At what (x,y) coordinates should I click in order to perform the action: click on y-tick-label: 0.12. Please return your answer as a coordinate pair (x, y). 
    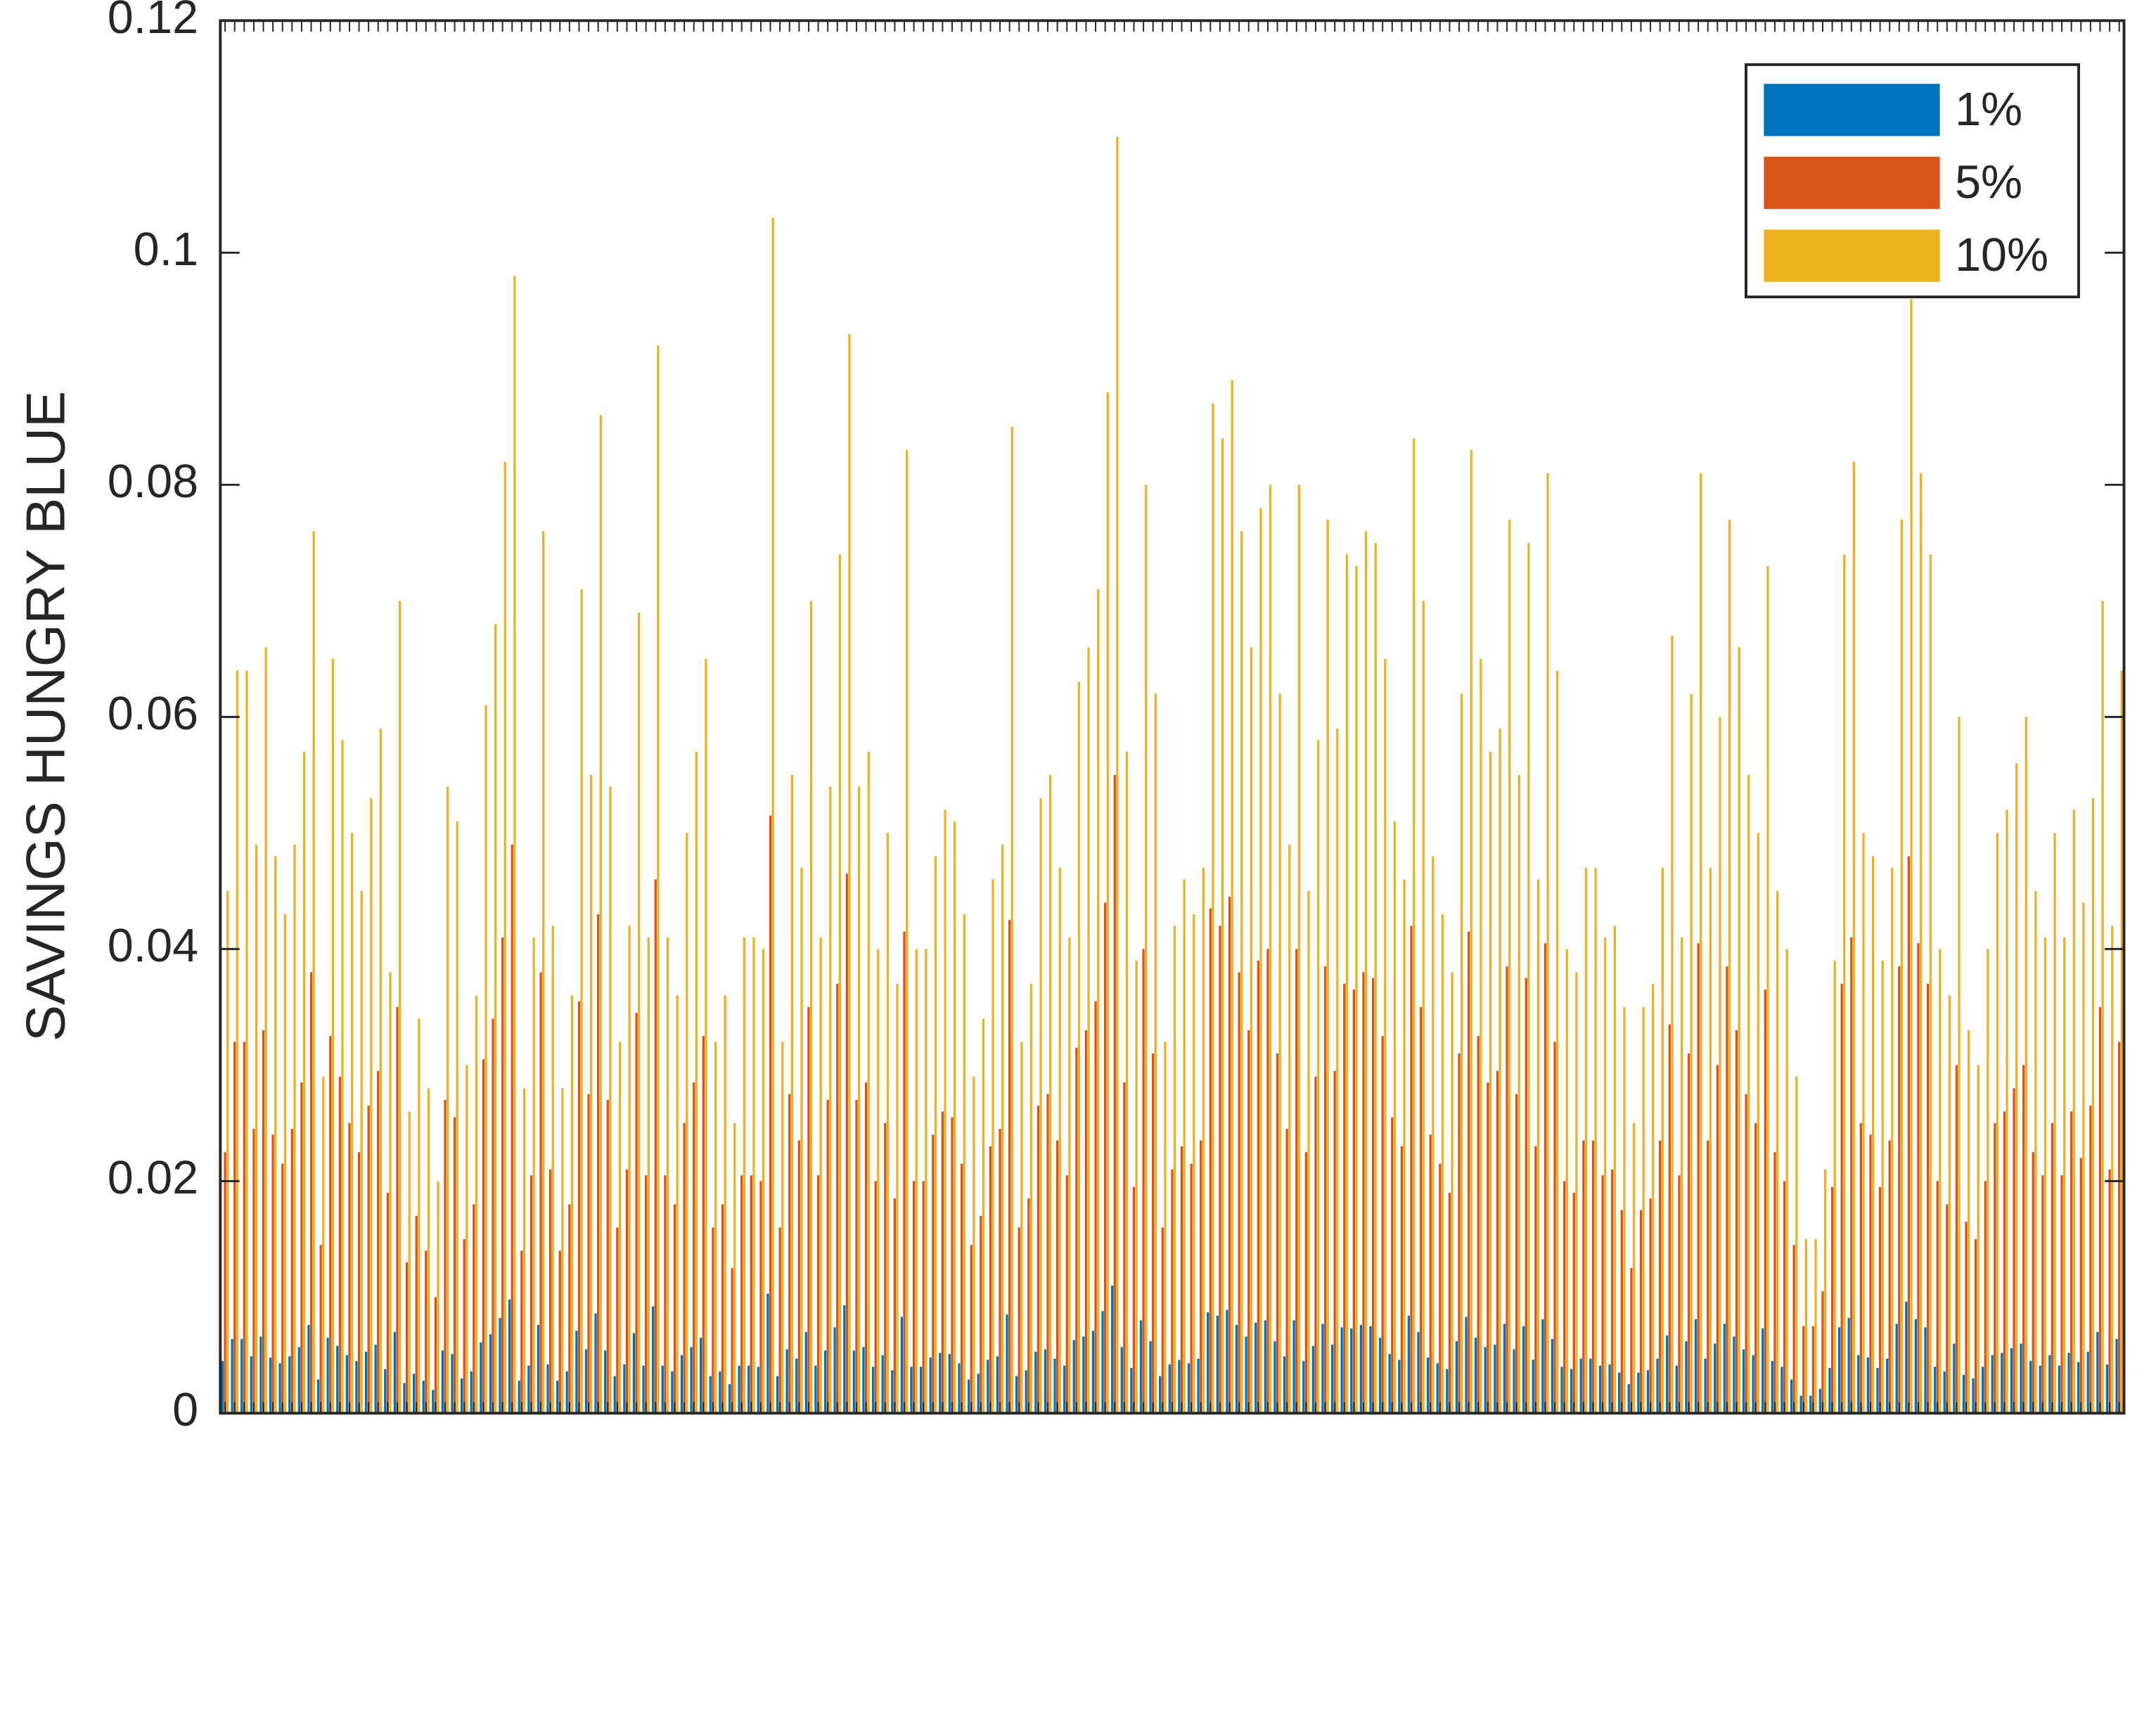
    Looking at the image, I should click on (153, 22).